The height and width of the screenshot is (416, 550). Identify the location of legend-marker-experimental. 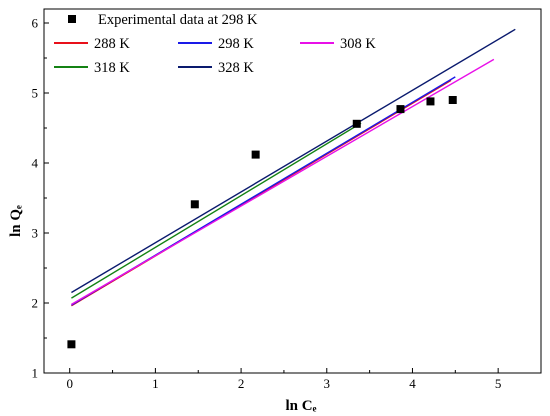
(72, 19).